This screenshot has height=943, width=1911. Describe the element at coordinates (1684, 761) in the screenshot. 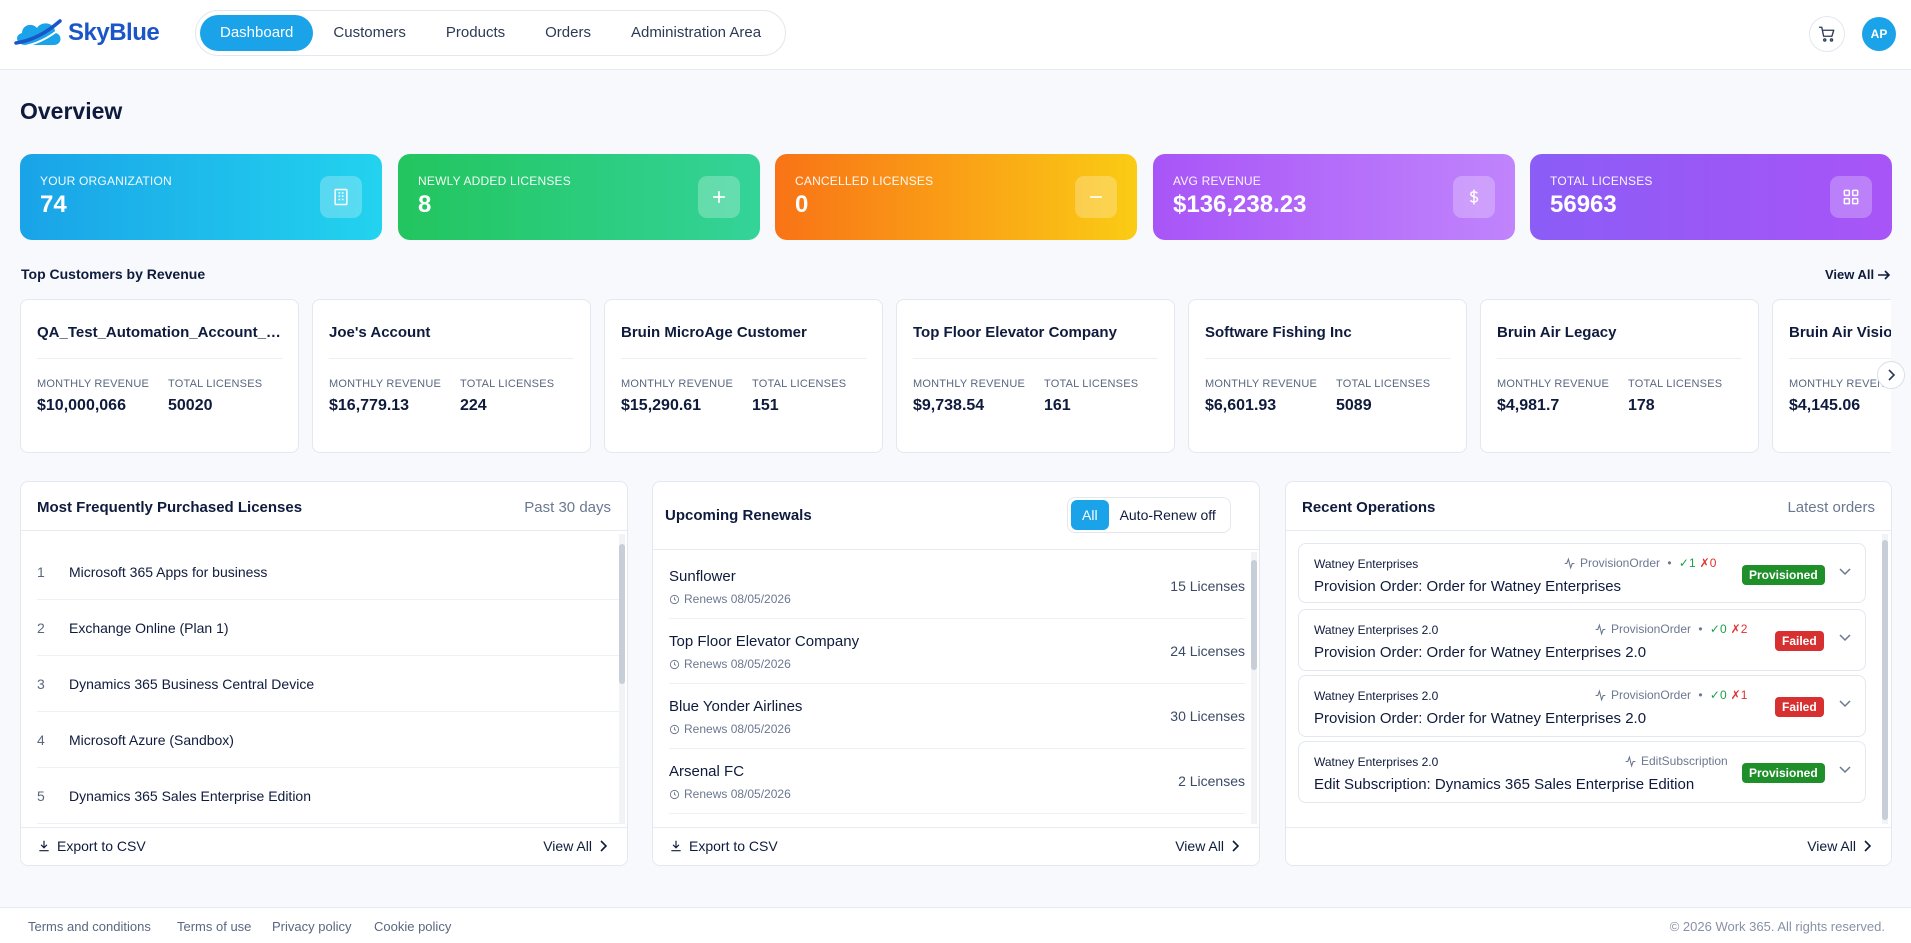

I see `operation-type: EditSubscription` at that location.